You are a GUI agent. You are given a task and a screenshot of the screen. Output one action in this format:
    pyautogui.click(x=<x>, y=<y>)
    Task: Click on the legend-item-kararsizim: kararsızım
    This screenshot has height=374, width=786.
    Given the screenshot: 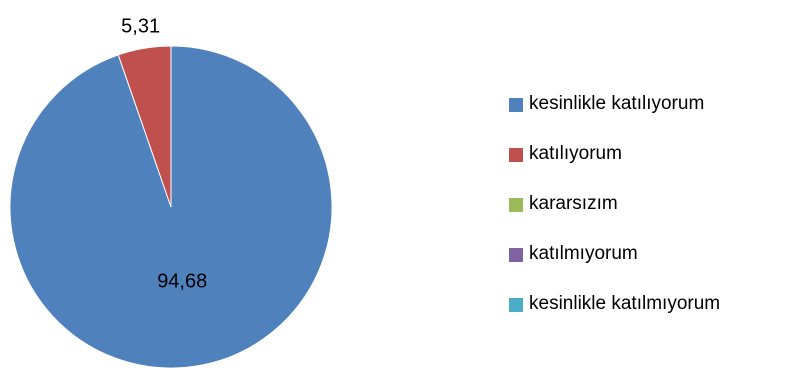 What is the action you would take?
    pyautogui.click(x=647, y=217)
    